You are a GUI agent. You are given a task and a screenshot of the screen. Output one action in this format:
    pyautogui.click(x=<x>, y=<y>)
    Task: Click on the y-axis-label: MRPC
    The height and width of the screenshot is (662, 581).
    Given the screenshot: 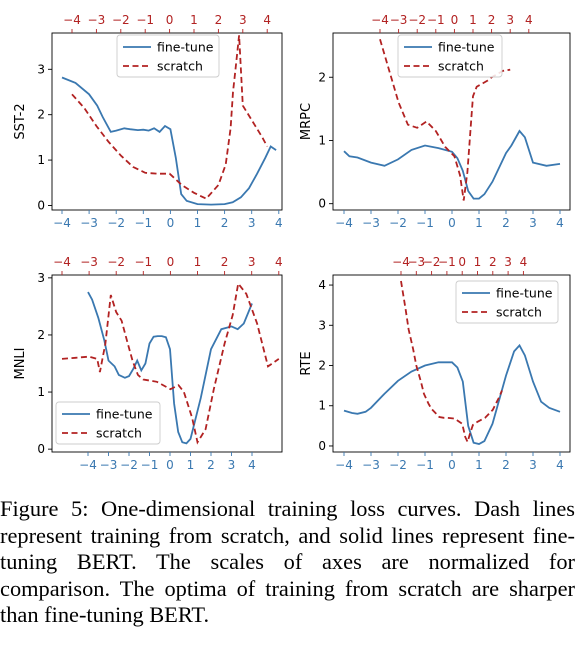 What is the action you would take?
    pyautogui.click(x=306, y=121)
    